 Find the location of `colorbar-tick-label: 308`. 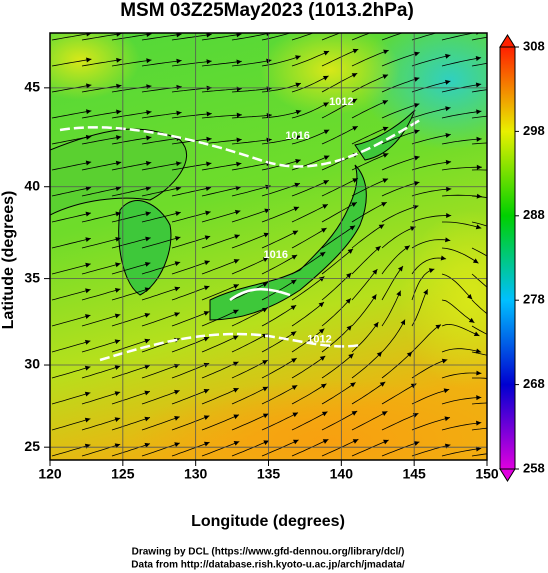

colorbar-tick-label: 308 is located at coordinates (534, 45).